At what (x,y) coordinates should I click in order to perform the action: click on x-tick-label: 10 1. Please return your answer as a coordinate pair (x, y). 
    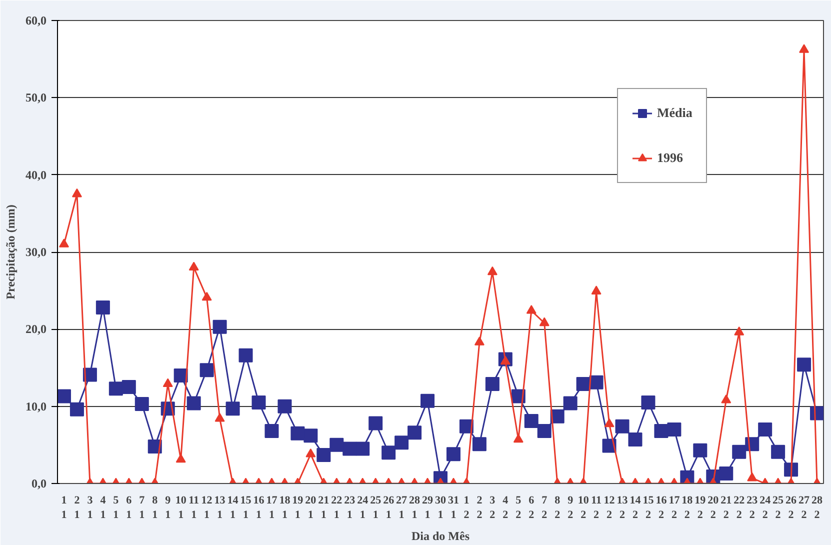
    Looking at the image, I should click on (181, 507).